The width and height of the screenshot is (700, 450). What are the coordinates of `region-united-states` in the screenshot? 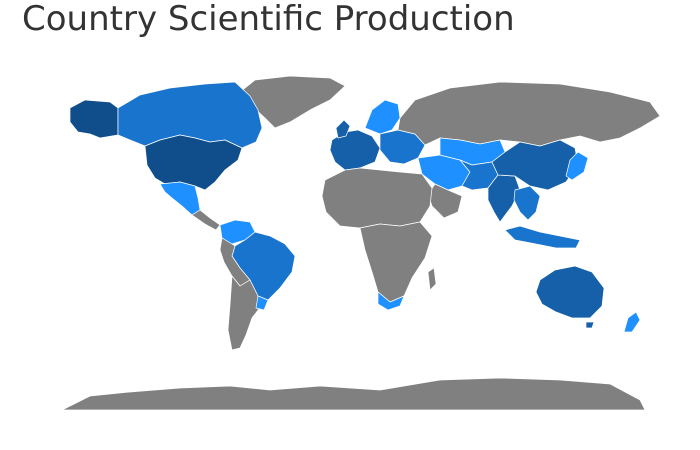 It's located at (193, 162).